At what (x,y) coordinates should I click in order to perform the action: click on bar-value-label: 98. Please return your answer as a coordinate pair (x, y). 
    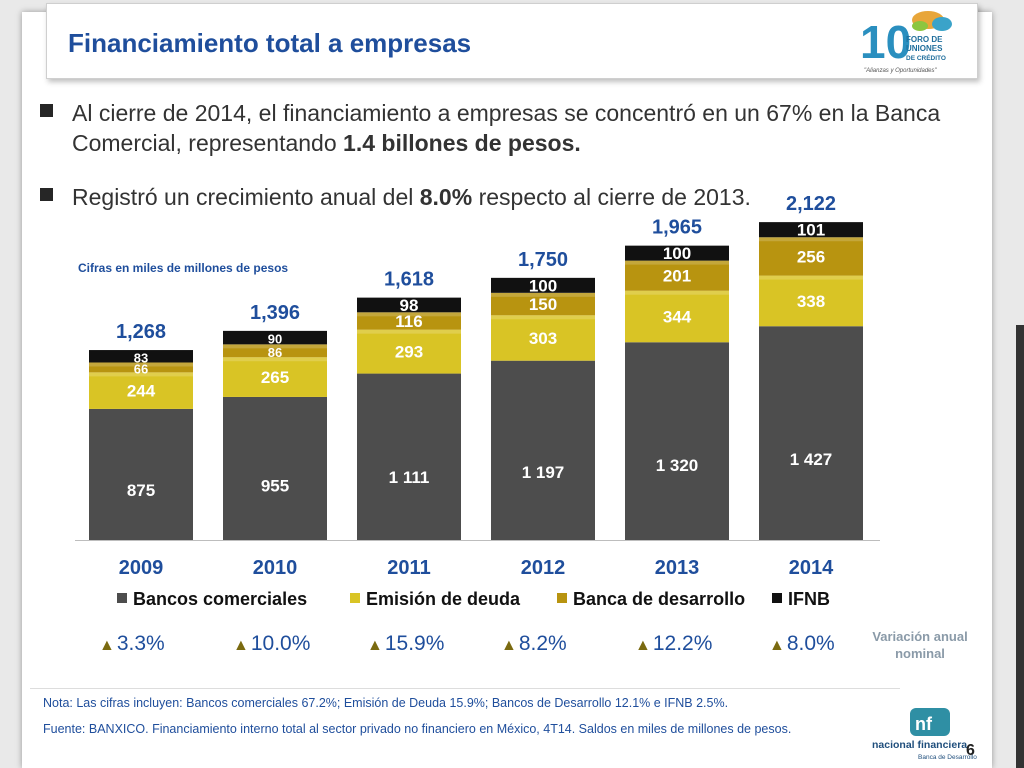
    Looking at the image, I should click on (409, 305).